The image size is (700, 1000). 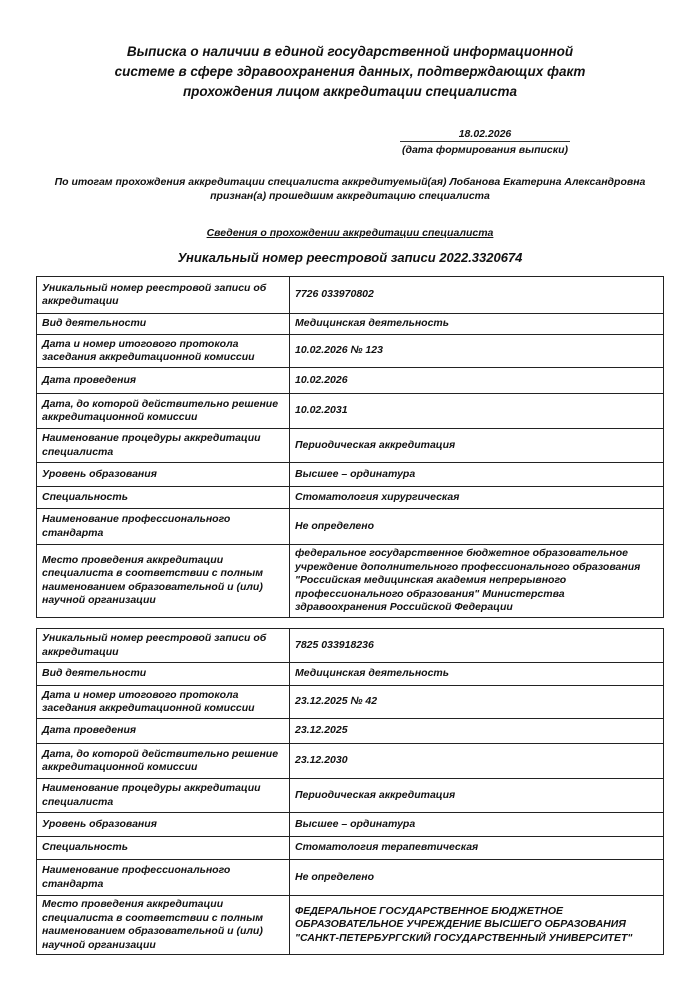 I want to click on issue-date-caption: (дата формирования выписки), so click(x=485, y=150).